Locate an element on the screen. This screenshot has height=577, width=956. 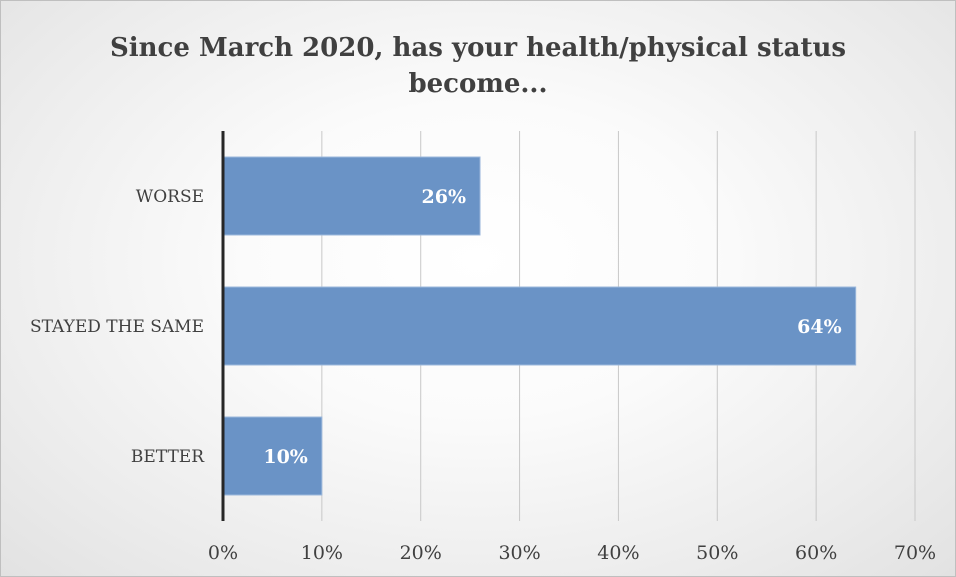
category-label: WORSE is located at coordinates (170, 197).